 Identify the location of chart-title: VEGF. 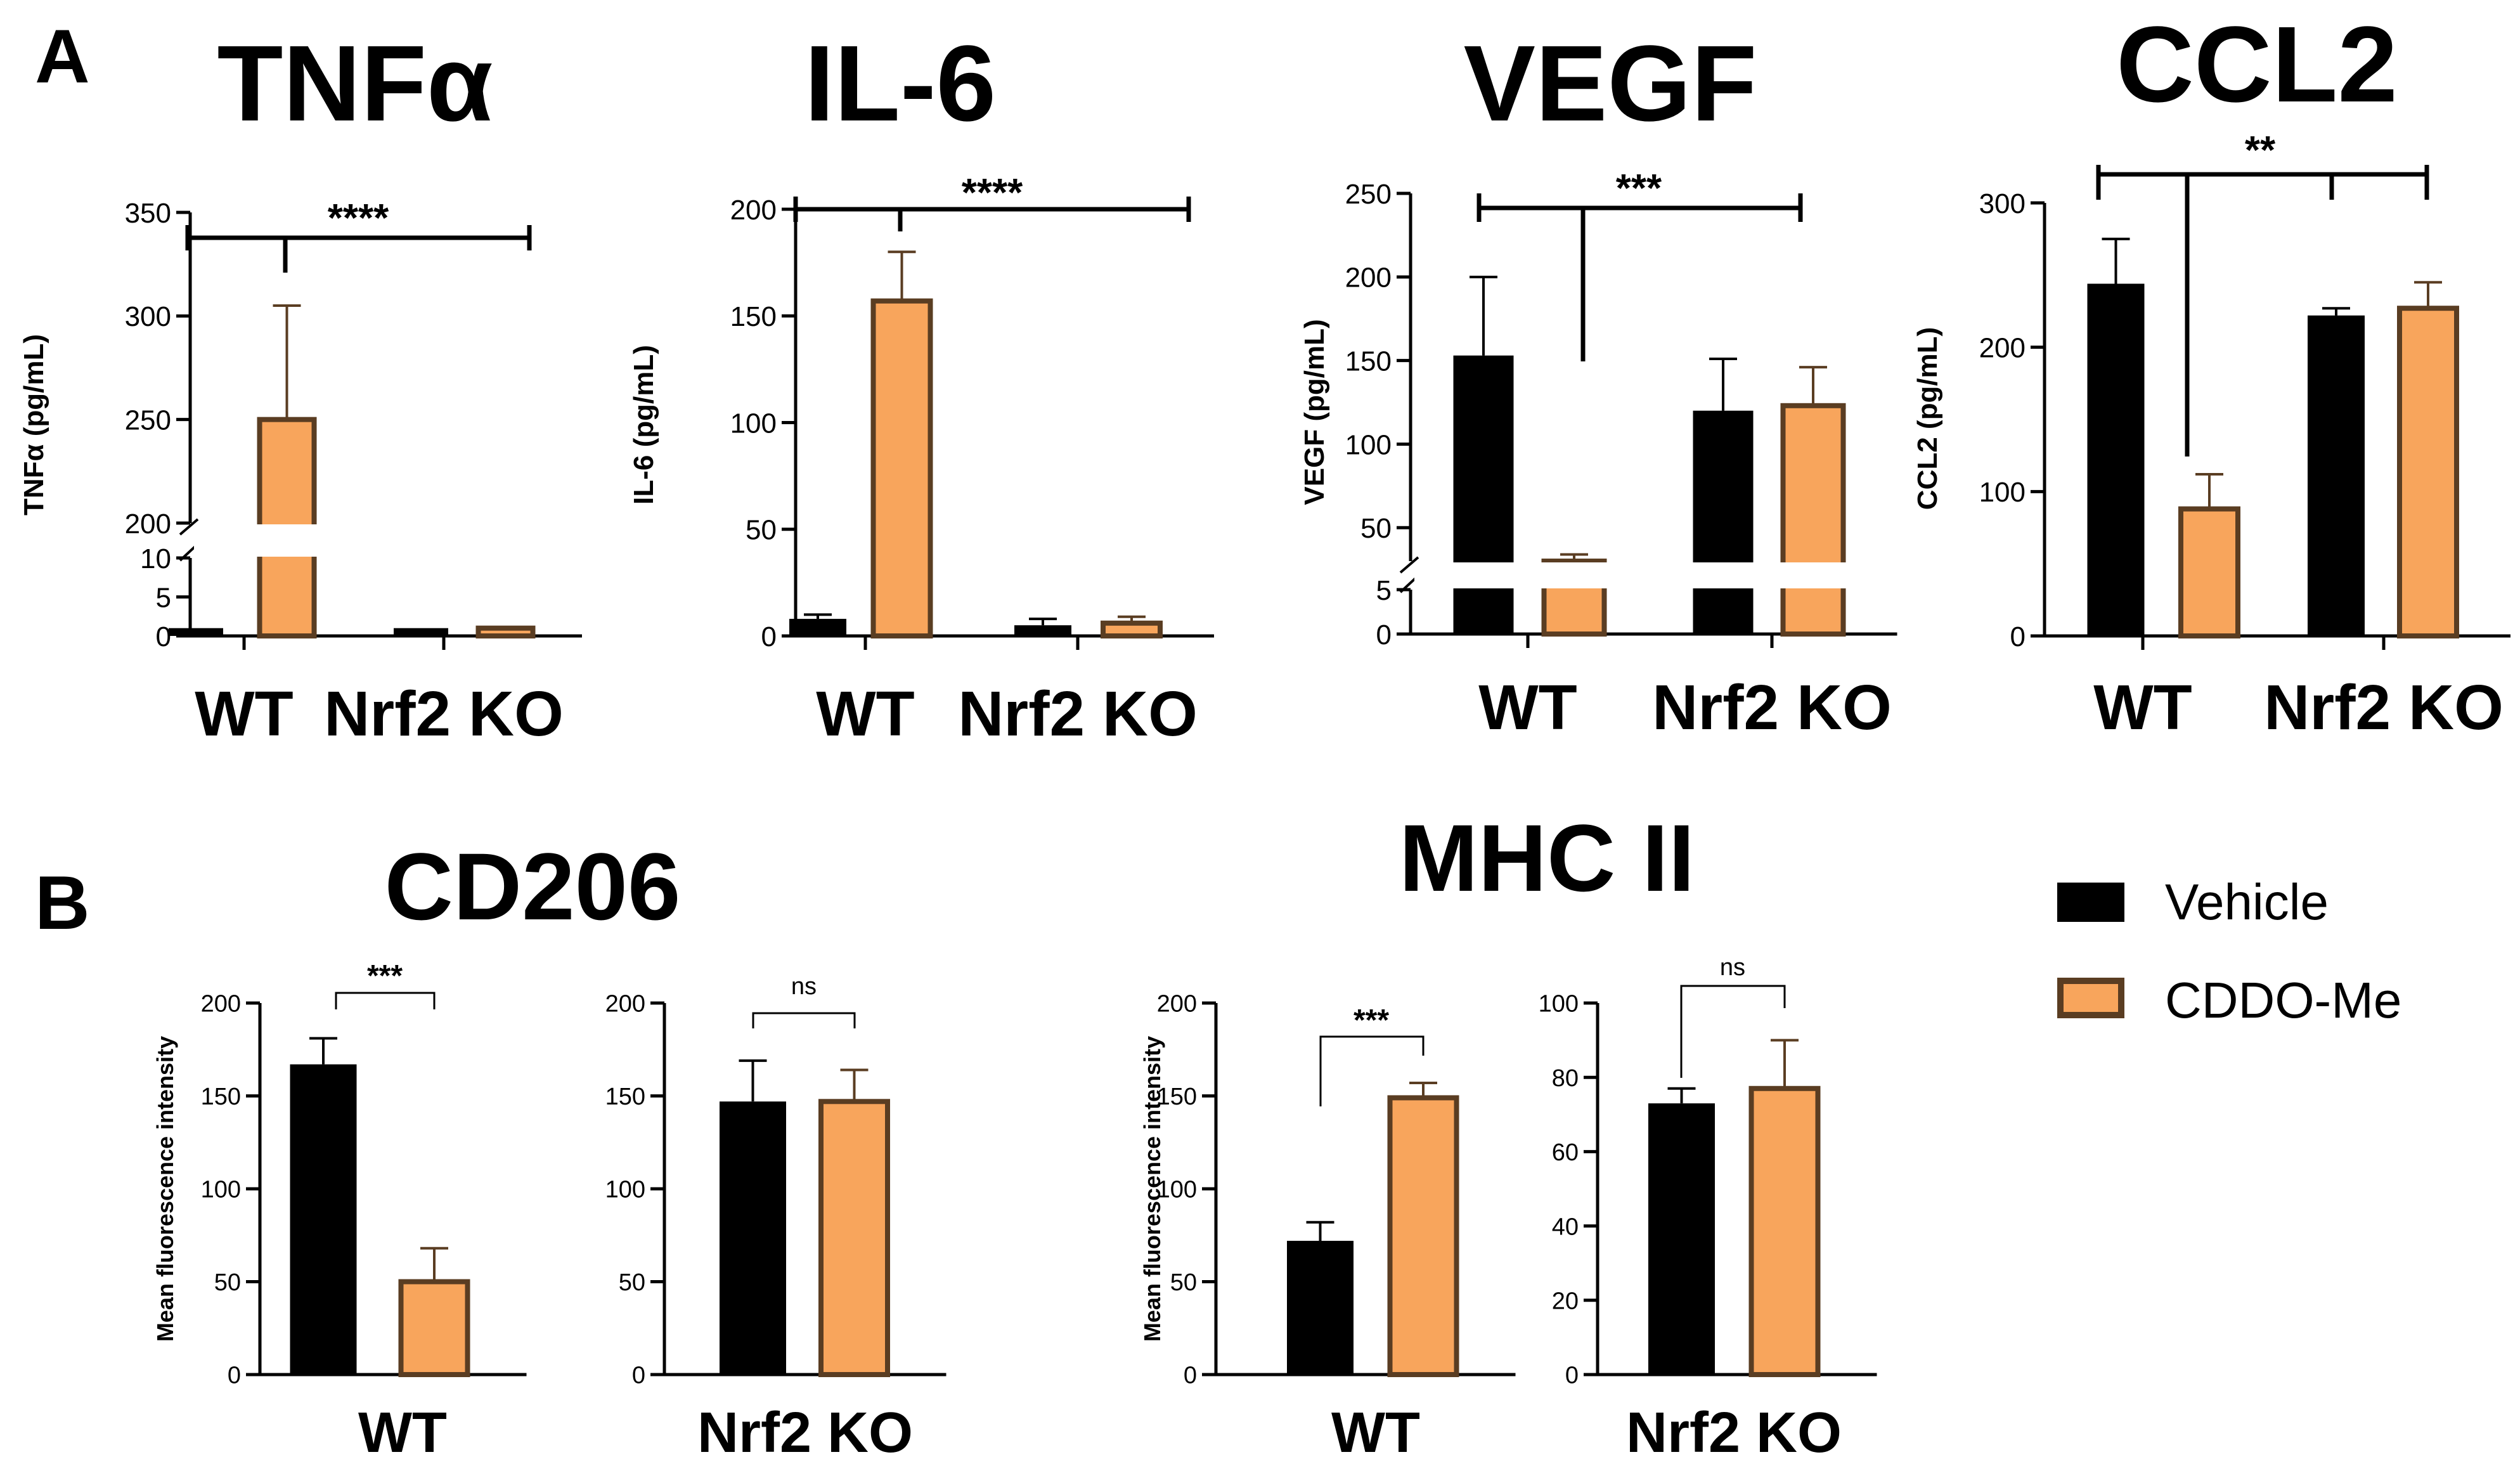
(1610, 83).